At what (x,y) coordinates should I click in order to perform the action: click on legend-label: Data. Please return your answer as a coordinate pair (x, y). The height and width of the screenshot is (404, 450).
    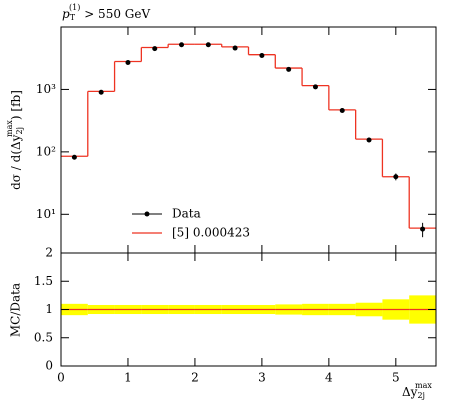
    Looking at the image, I should click on (186, 214).